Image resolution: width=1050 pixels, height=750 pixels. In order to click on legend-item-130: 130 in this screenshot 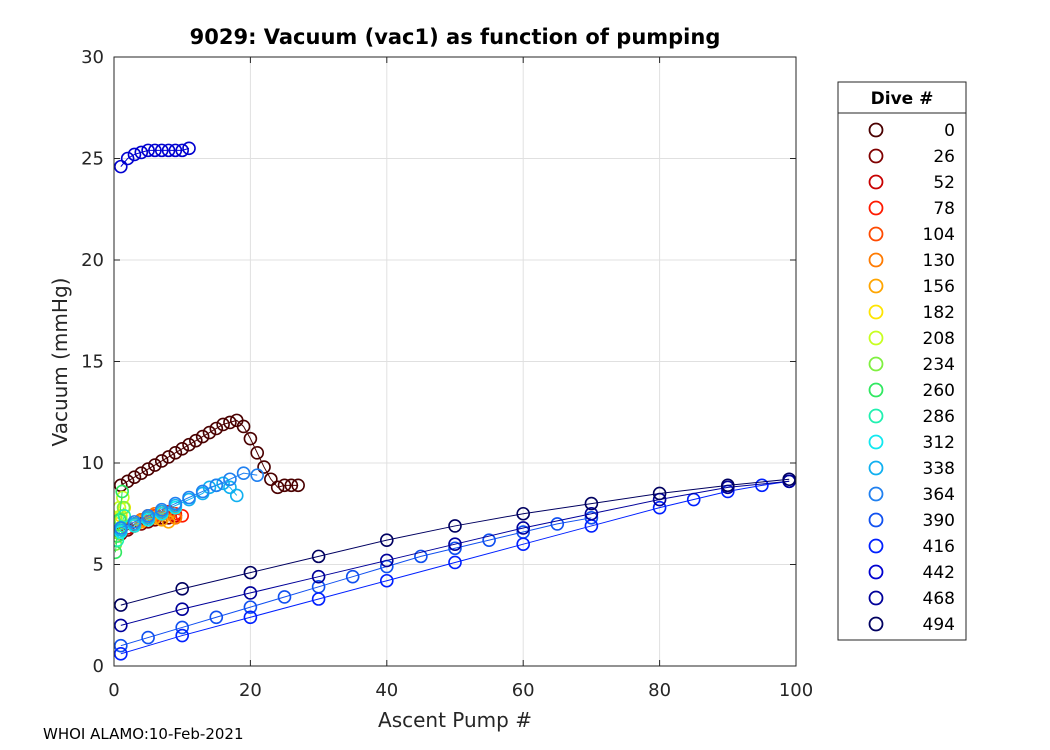, I will do `click(911, 261)`.